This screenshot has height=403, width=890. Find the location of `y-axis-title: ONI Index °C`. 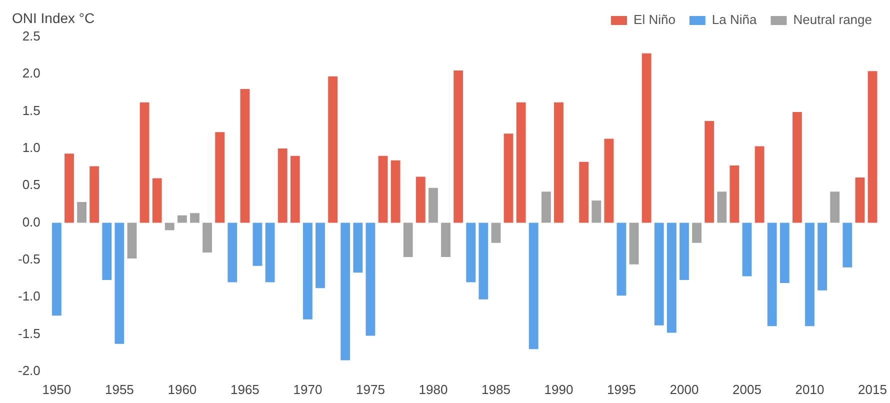

y-axis-title: ONI Index °C is located at coordinates (53, 18).